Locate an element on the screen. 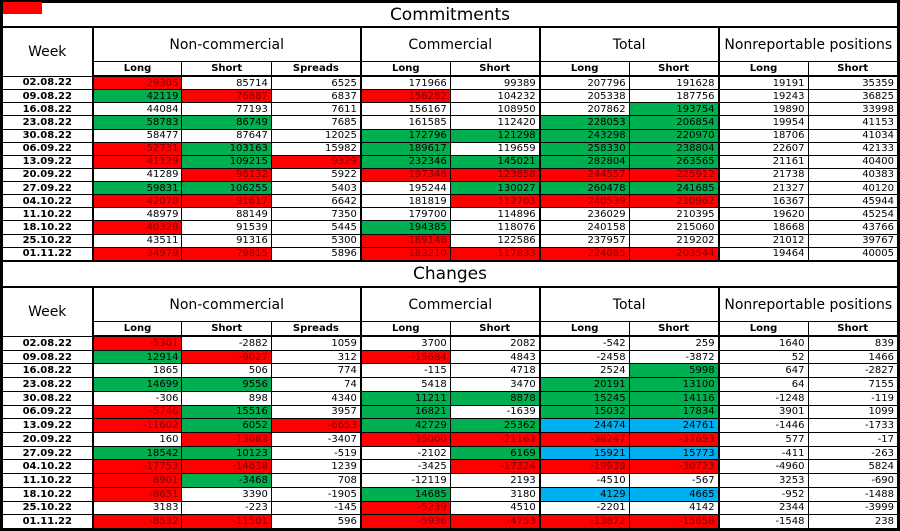 This screenshot has width=900, height=531. value-cell: 91316 is located at coordinates (226, 240).